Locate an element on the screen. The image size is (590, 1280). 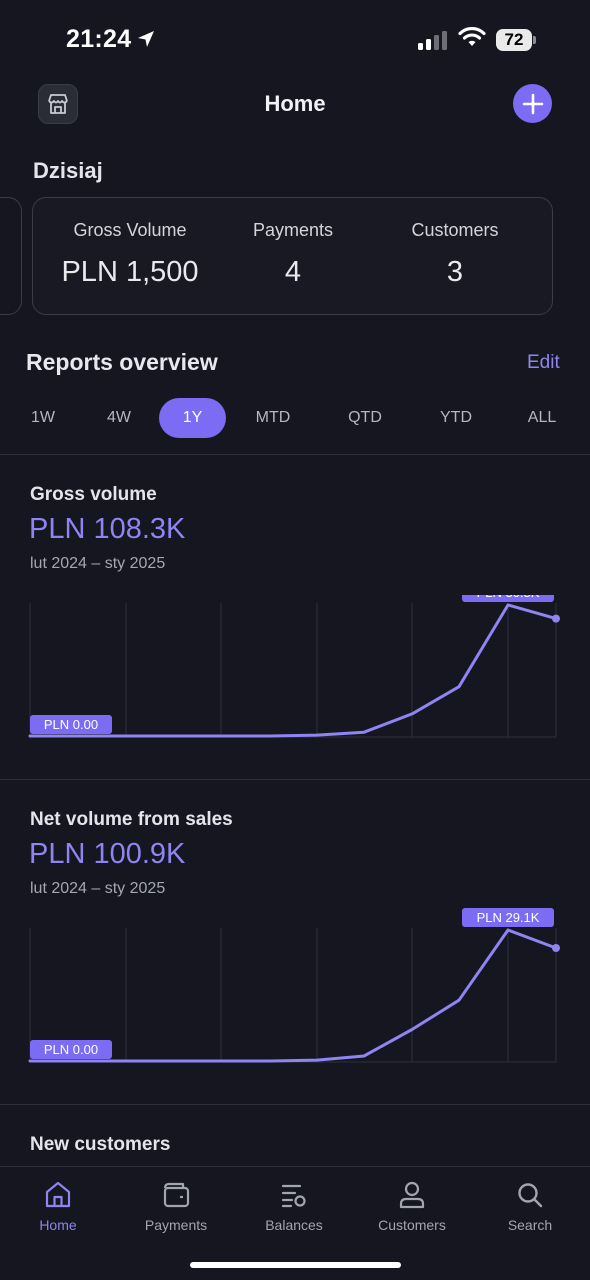
stat-label: Gross Volume is located at coordinates (130, 230).